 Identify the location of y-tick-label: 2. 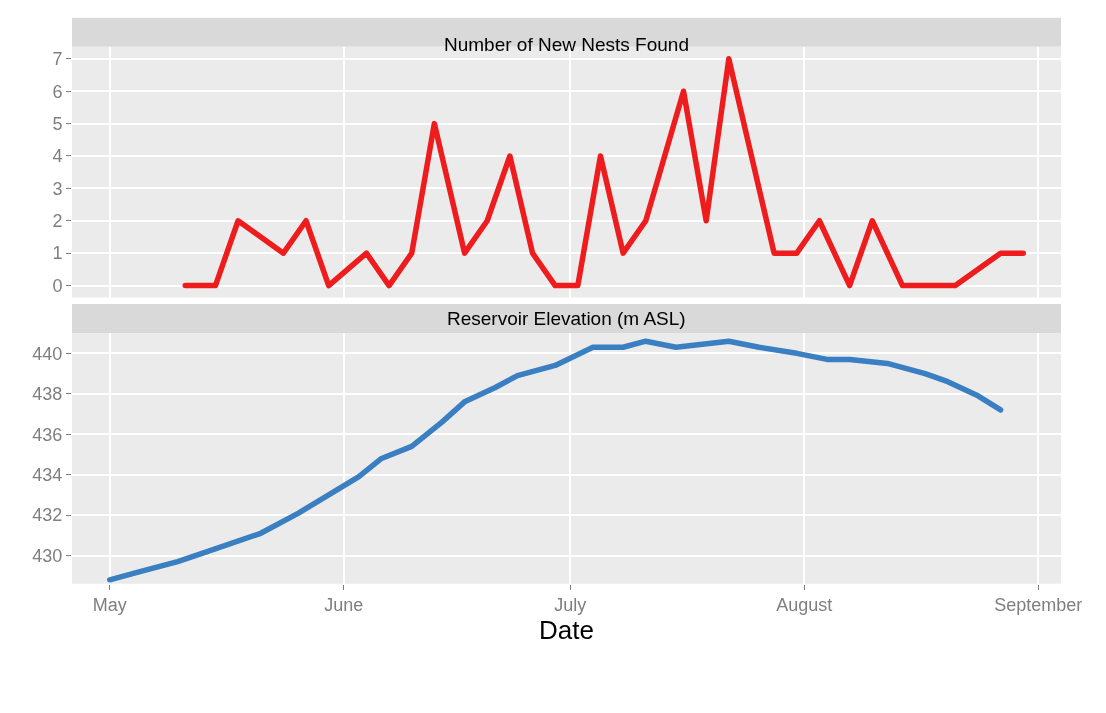
(57, 221).